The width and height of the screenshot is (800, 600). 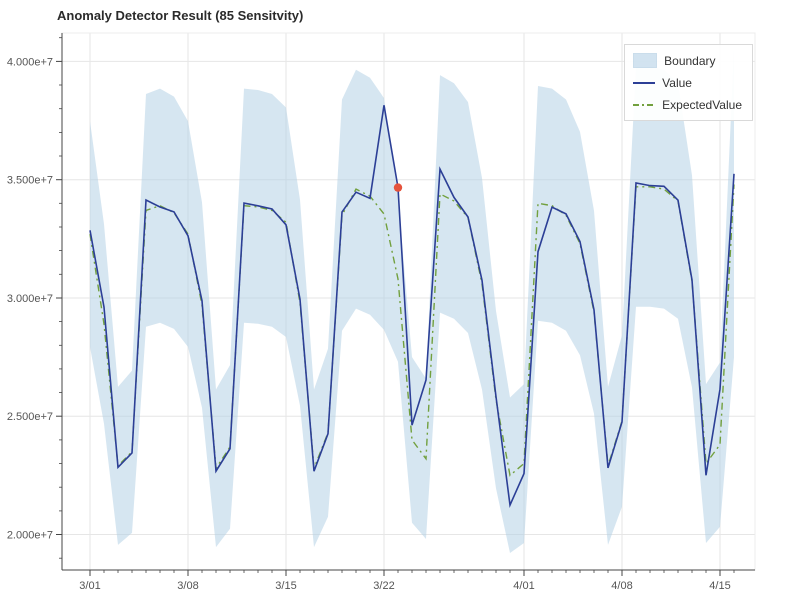 What do you see at coordinates (398, 187) in the screenshot?
I see `anomaly-point` at bounding box center [398, 187].